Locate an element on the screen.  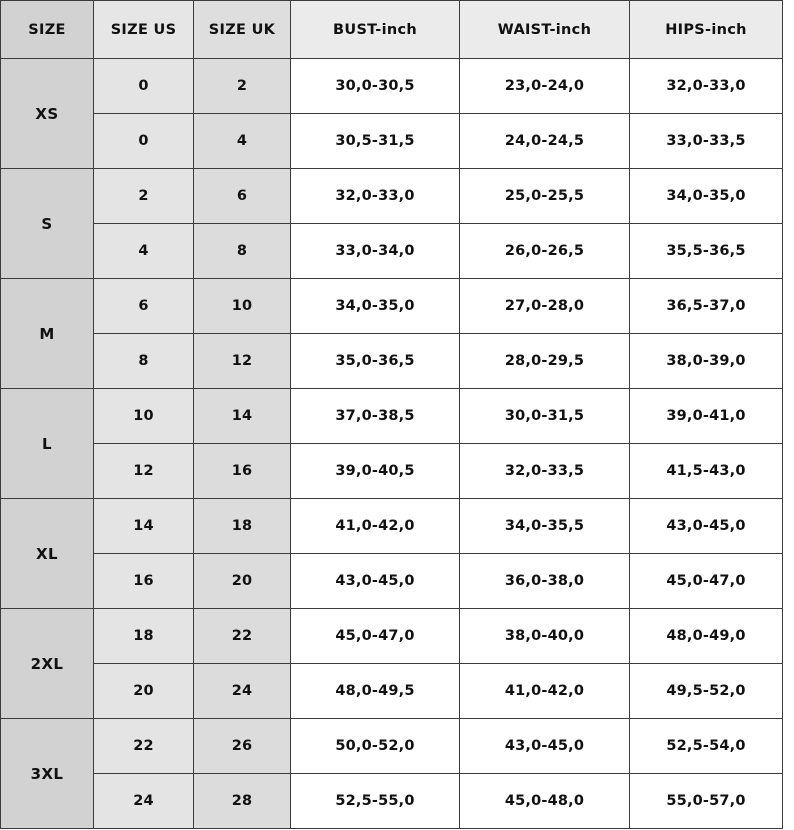
cell-hips: 38,0-39,0 is located at coordinates (706, 361).